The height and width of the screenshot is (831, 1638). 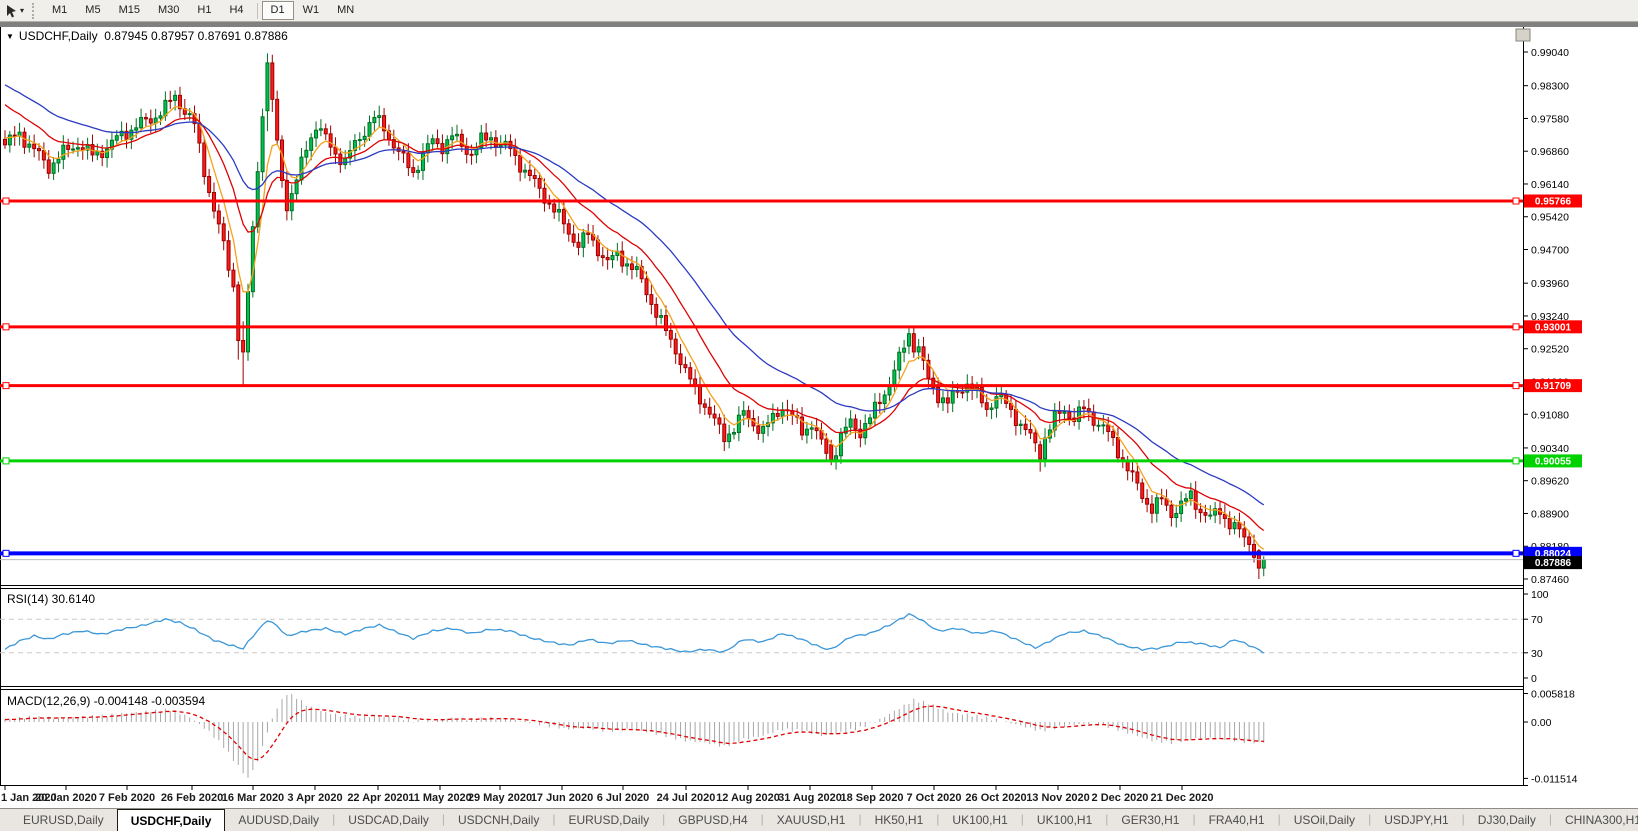 I want to click on panel-splitter, so click(x=761, y=637).